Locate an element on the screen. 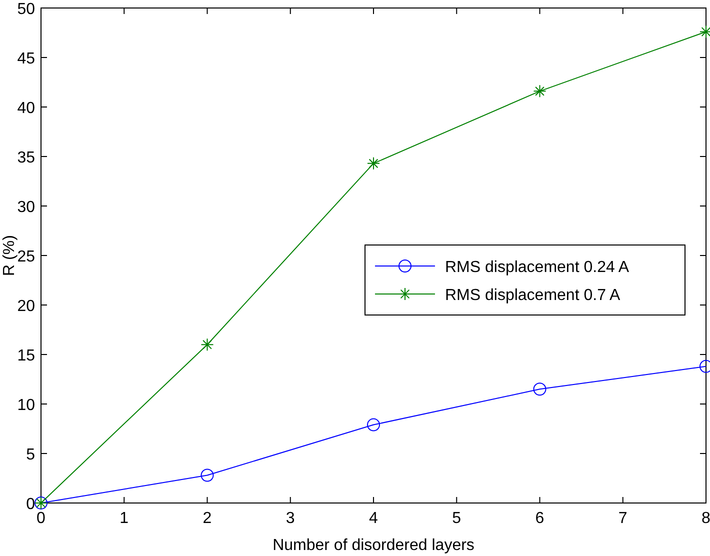 The height and width of the screenshot is (556, 710). x-tick-label: 6 is located at coordinates (539, 518).